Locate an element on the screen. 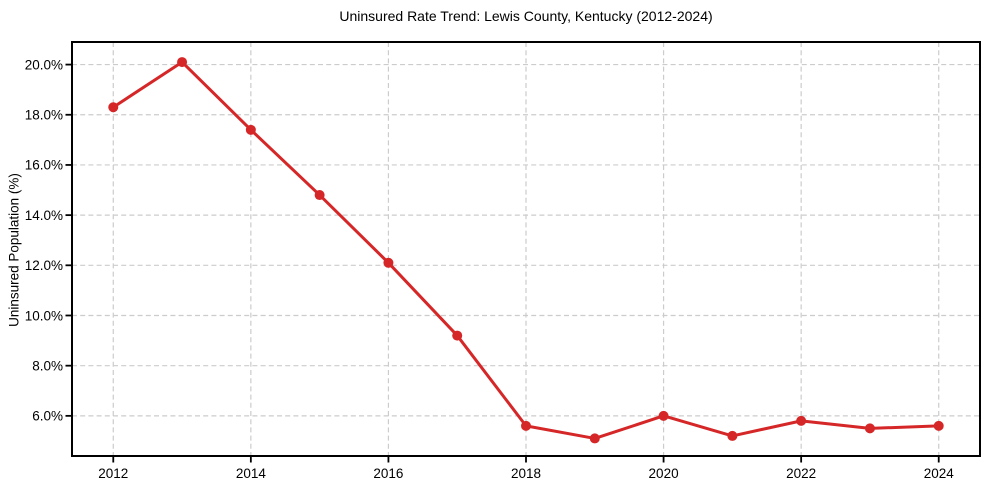  data-point-2023 is located at coordinates (869, 428).